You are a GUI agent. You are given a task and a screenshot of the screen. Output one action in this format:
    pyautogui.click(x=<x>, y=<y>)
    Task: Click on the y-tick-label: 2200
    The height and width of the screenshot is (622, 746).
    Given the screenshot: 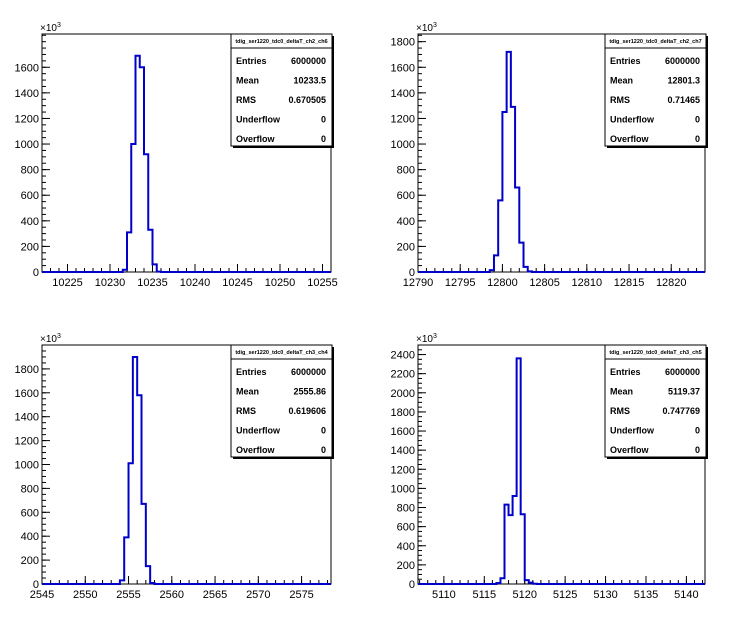 What is the action you would take?
    pyautogui.click(x=403, y=375)
    